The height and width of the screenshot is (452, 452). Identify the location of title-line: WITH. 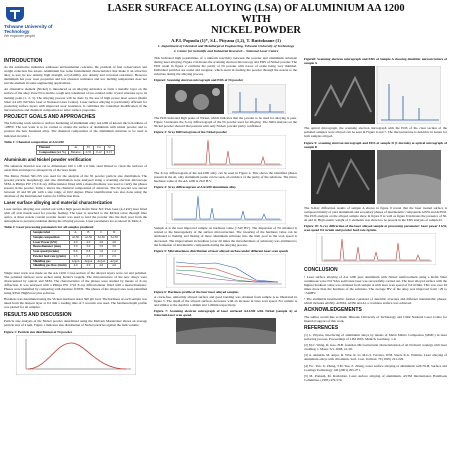
(256, 19).